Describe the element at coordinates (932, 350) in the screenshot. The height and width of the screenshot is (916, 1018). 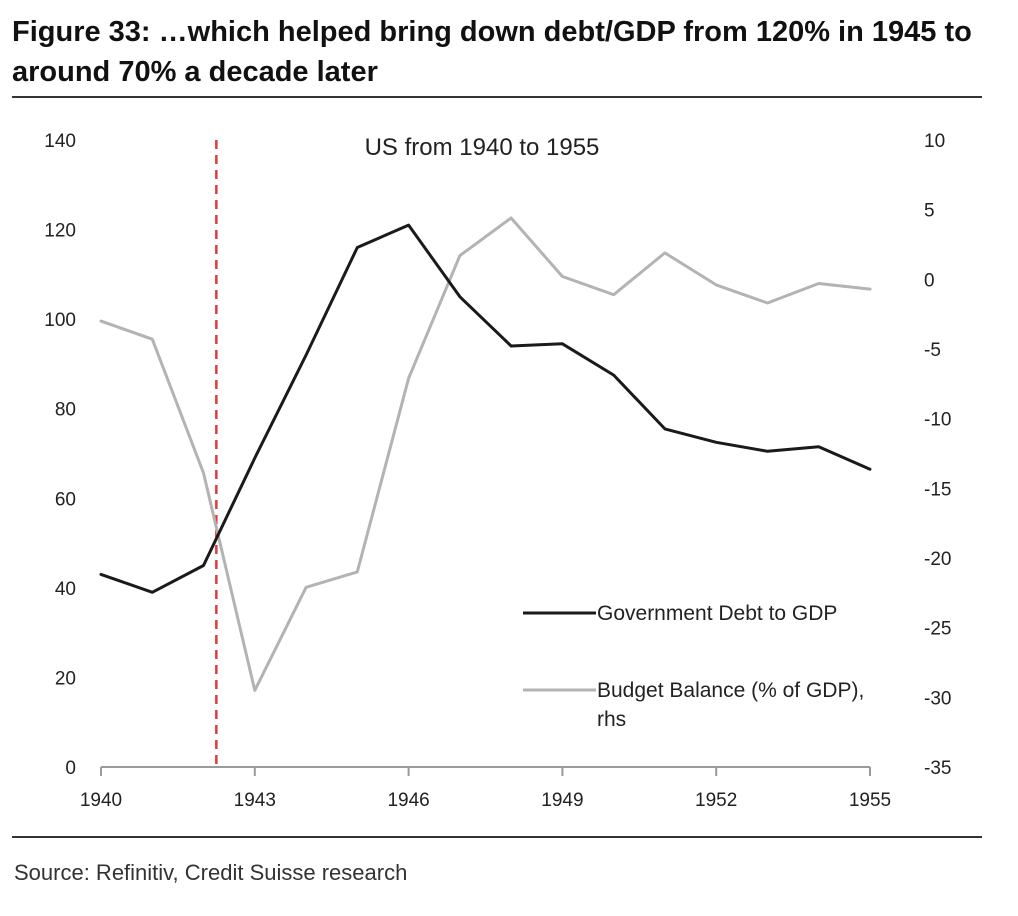
I see `y-right-tick-label: -5` at that location.